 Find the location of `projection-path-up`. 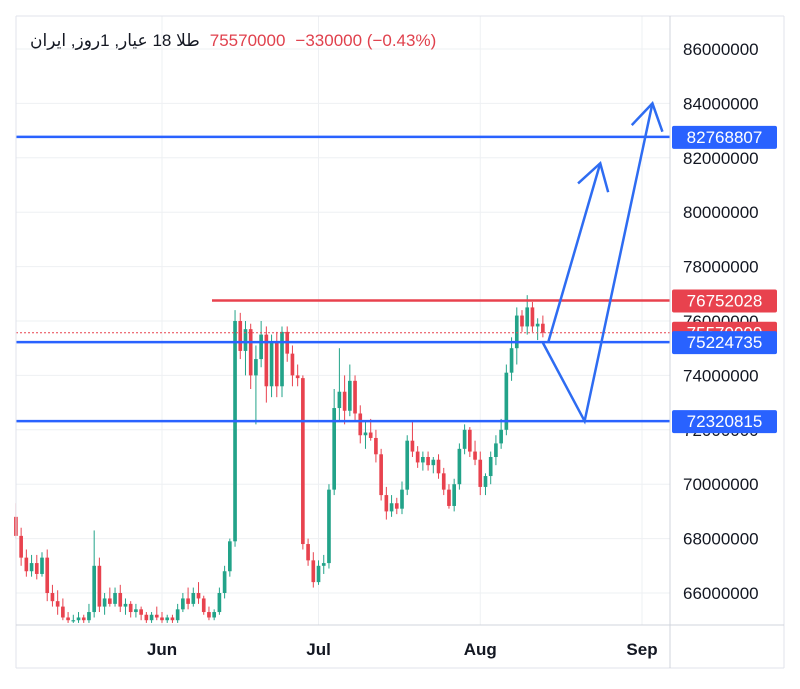

projection-path-up is located at coordinates (578, 252).